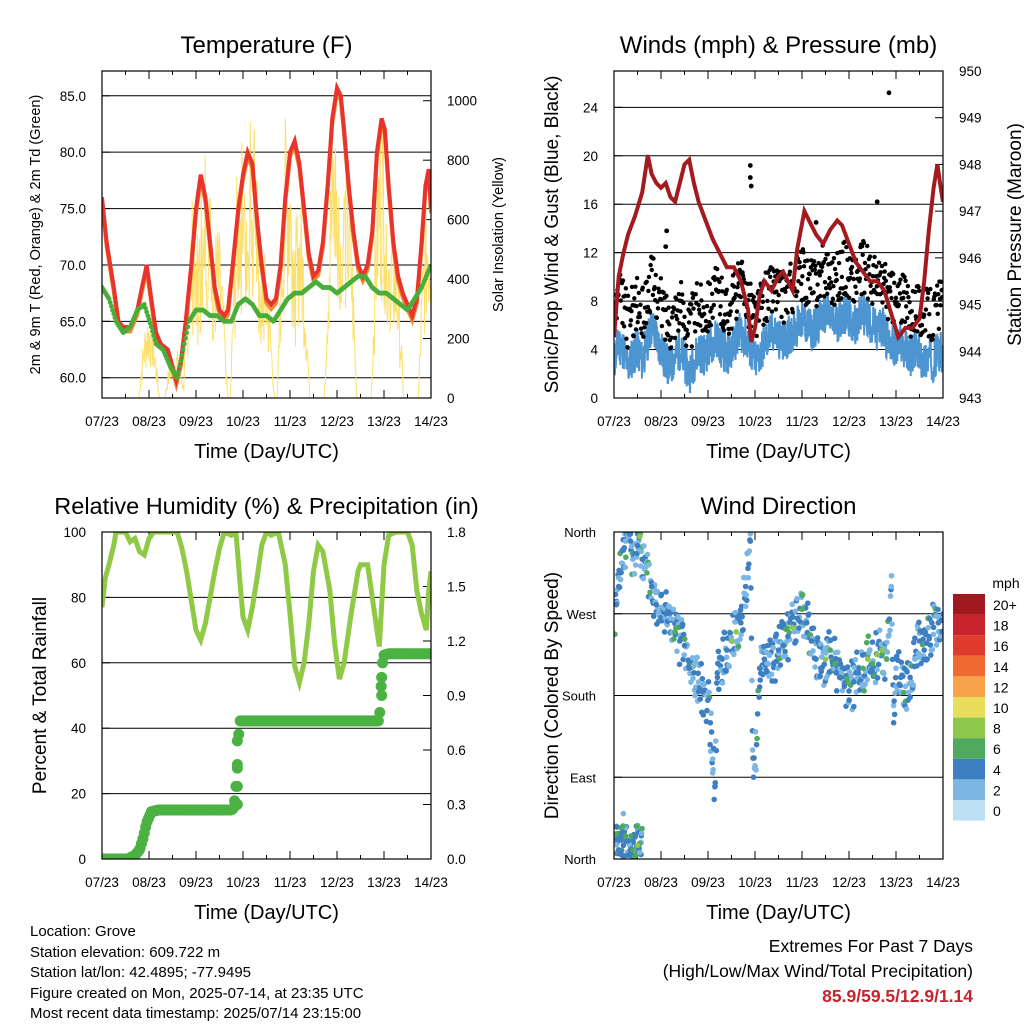 The height and width of the screenshot is (1029, 1024). Describe the element at coordinates (594, 398) in the screenshot. I see `y-tick-label: 0` at that location.